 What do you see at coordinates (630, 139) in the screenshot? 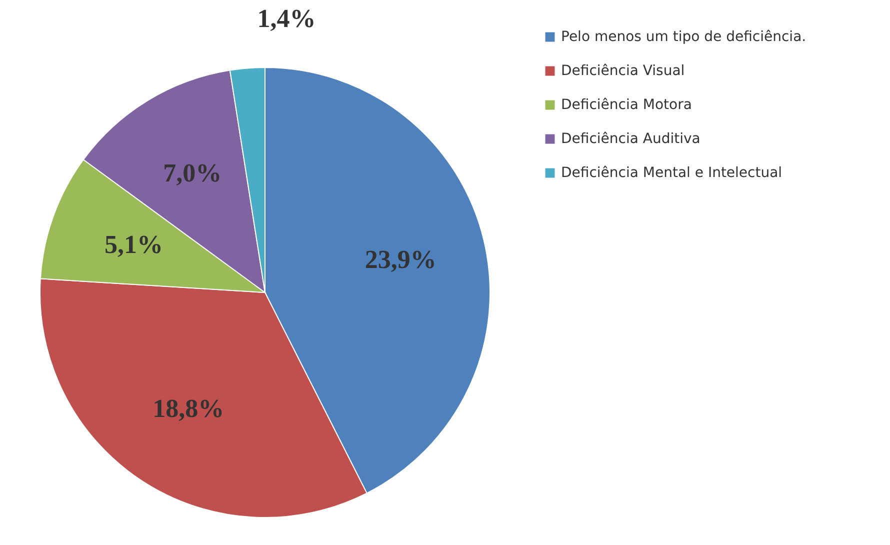
I see `legend-label: Deficiência Auditiva` at bounding box center [630, 139].